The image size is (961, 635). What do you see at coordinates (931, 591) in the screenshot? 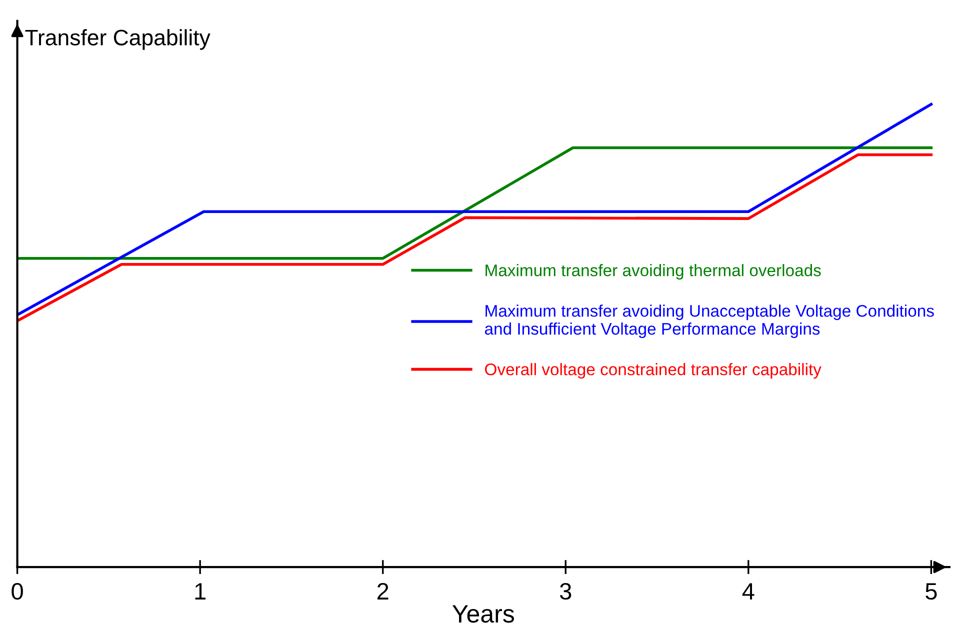
I see `x-tick-label: 5` at bounding box center [931, 591].